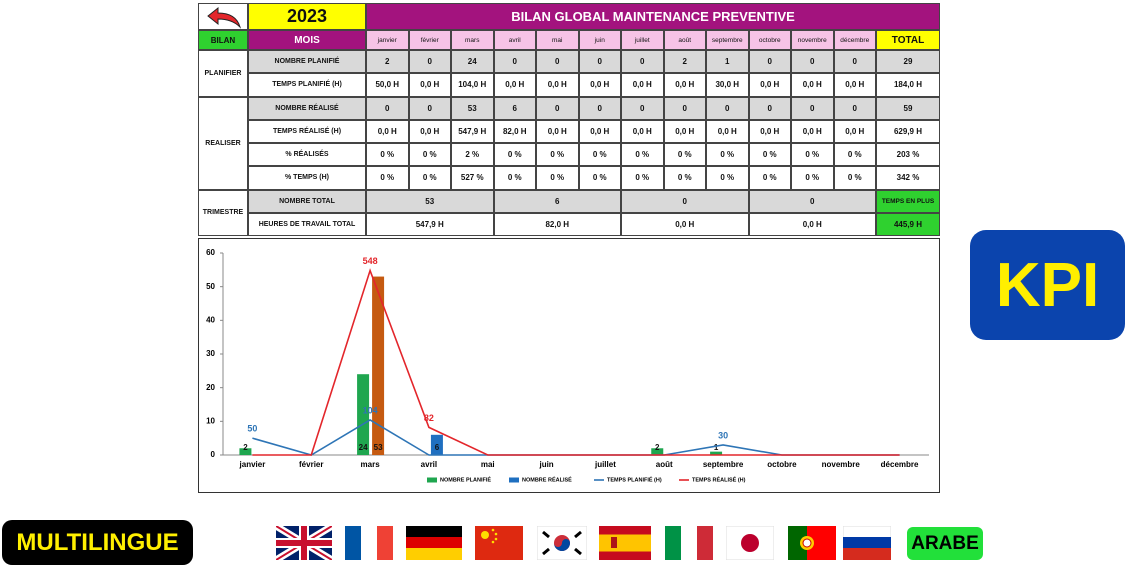  What do you see at coordinates (370, 410) in the screenshot?
I see `line-label: 104` at bounding box center [370, 410].